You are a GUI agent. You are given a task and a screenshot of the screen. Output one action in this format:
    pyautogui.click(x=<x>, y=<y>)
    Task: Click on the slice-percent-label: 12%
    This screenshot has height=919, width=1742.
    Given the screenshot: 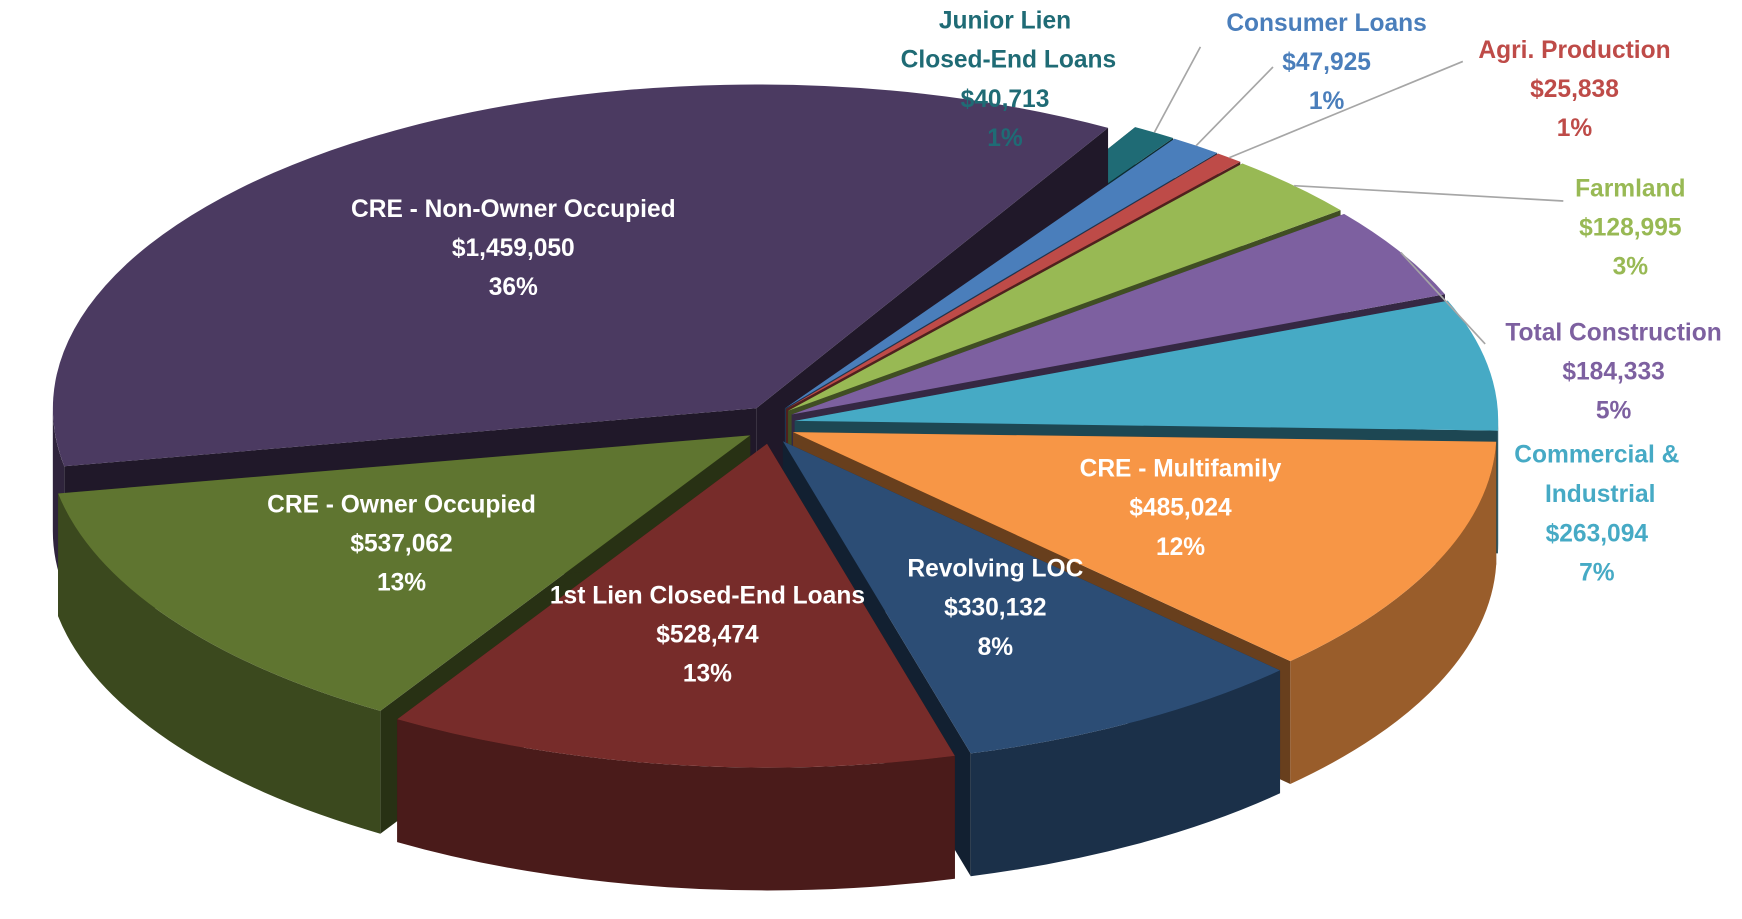 What is the action you would take?
    pyautogui.click(x=1180, y=547)
    